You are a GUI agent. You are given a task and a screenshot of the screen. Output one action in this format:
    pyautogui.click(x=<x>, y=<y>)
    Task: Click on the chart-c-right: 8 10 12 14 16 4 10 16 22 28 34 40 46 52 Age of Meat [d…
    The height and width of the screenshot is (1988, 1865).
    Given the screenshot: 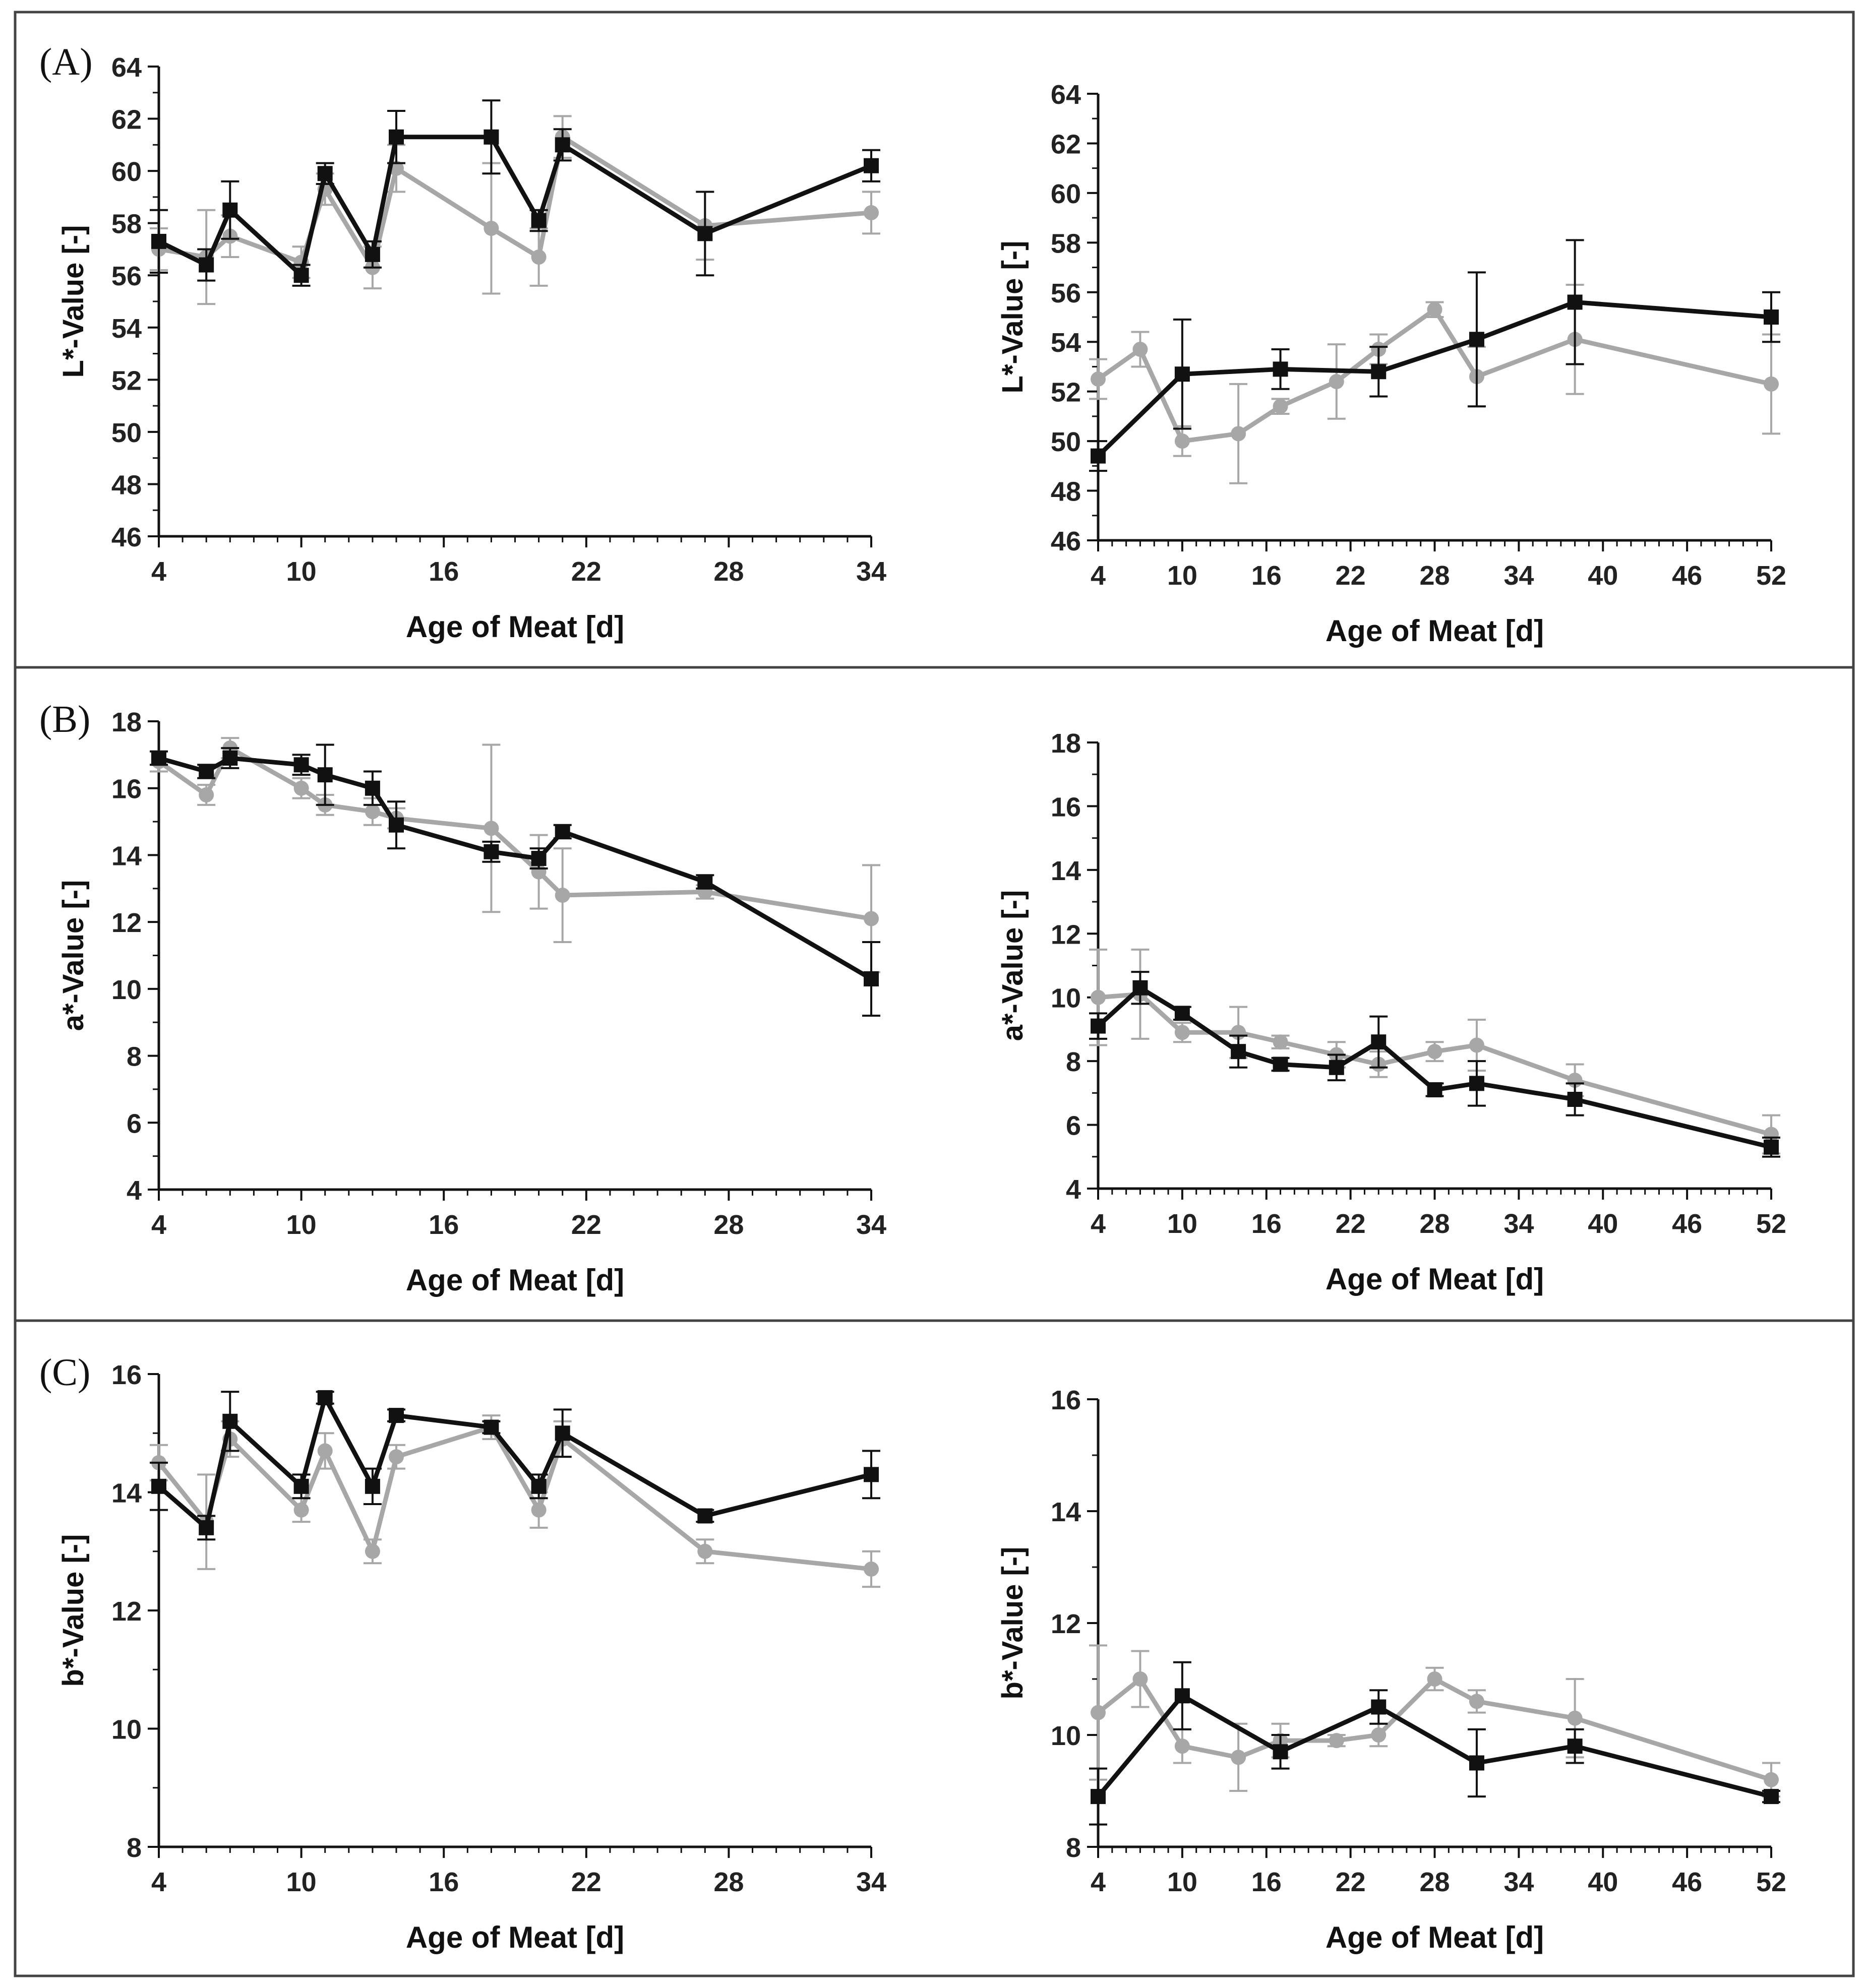 What is the action you would take?
    pyautogui.click(x=1391, y=1669)
    